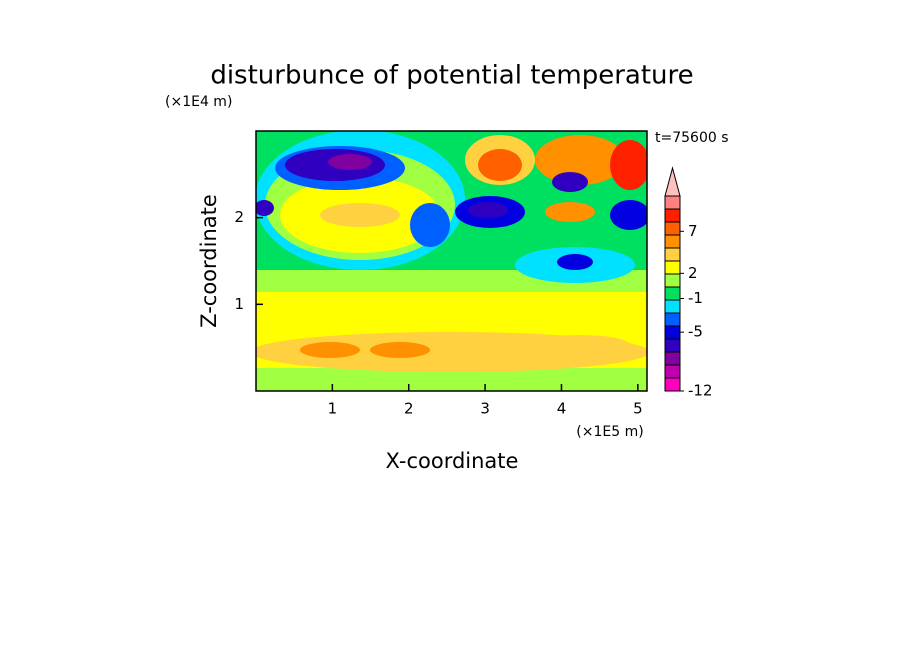 The image size is (904, 658). I want to click on chart-title: disturbunce of potential temperature, so click(451, 76).